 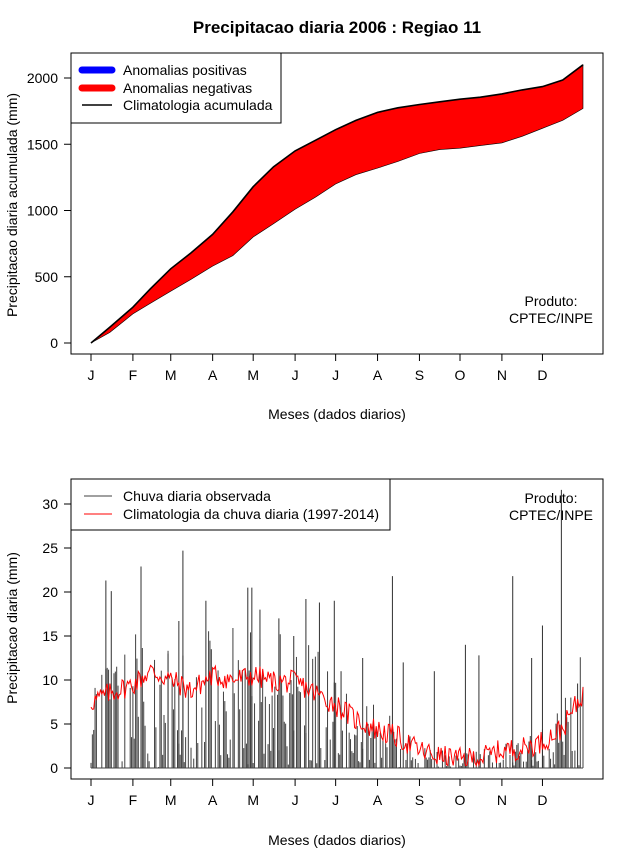 I want to click on daily-climatology-line, so click(x=337, y=715).